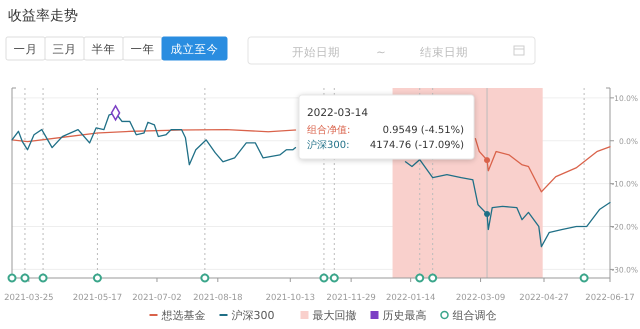 The width and height of the screenshot is (640, 329). What do you see at coordinates (157, 298) in the screenshot?
I see `x-tick-label: 2021-07-02` at bounding box center [157, 298].